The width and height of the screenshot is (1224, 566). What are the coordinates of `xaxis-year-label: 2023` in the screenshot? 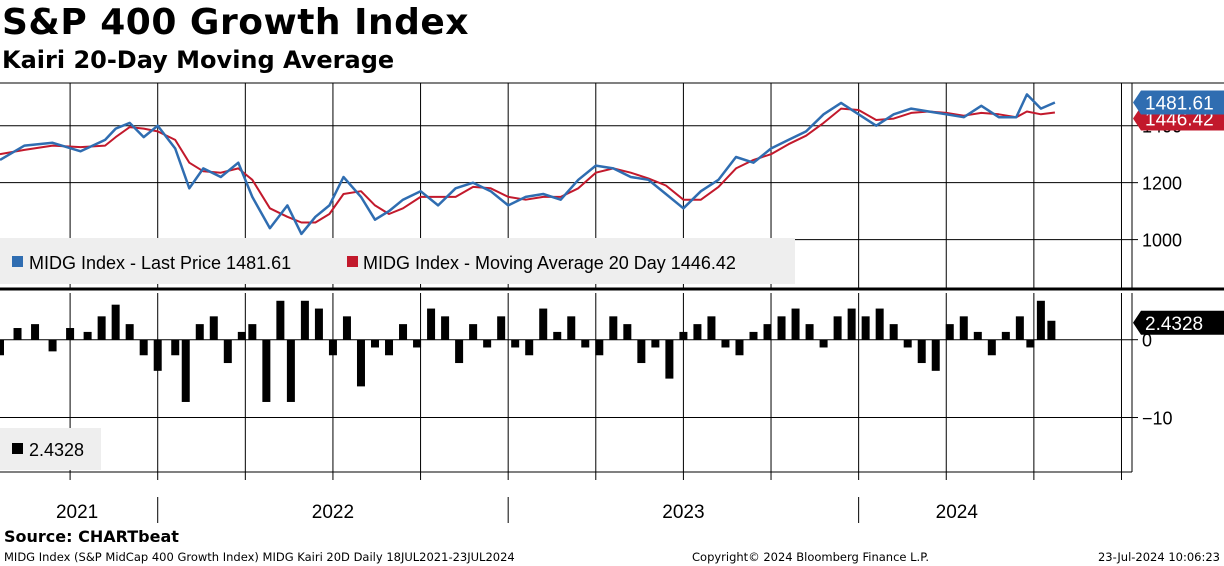 It's located at (683, 512).